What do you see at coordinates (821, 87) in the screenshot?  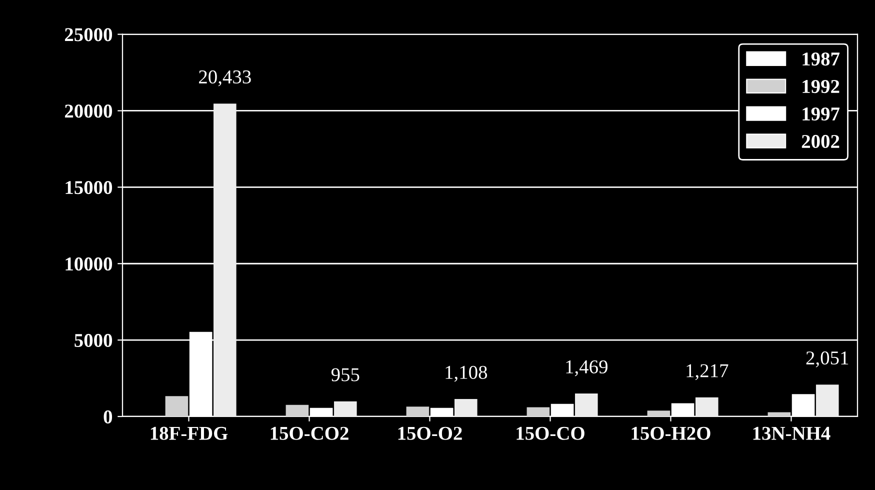 I see `legend-label: 1992` at bounding box center [821, 87].